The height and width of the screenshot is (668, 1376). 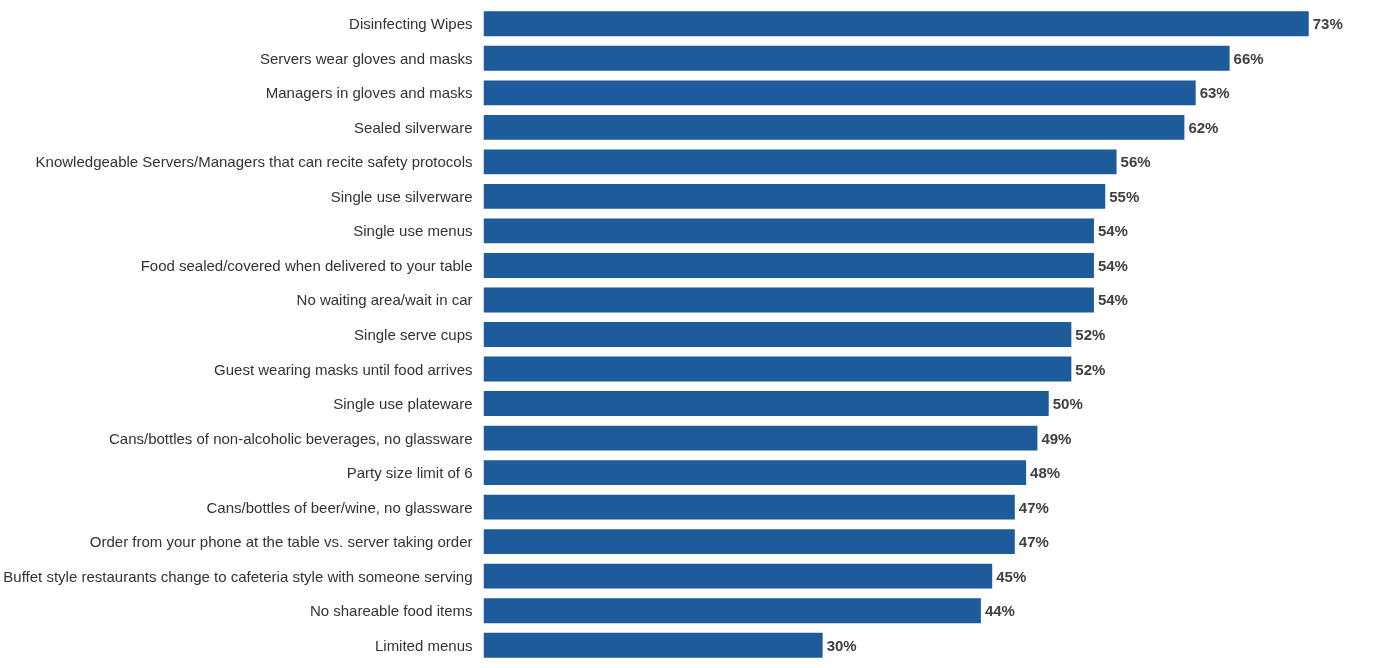 What do you see at coordinates (238, 576) in the screenshot?
I see `y-tick-label: Buffet style restaurants change to cafeteria style with someone serving` at bounding box center [238, 576].